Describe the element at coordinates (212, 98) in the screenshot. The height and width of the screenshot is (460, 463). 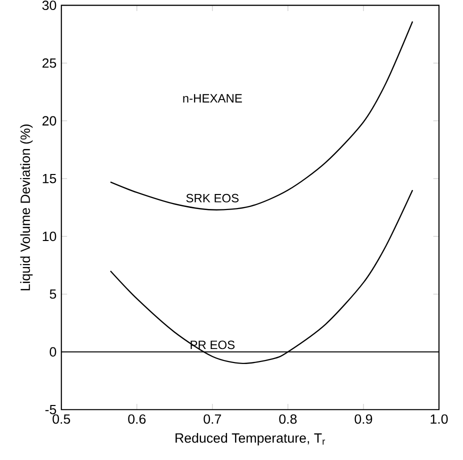
I see `annotation: n-HEXANE` at that location.